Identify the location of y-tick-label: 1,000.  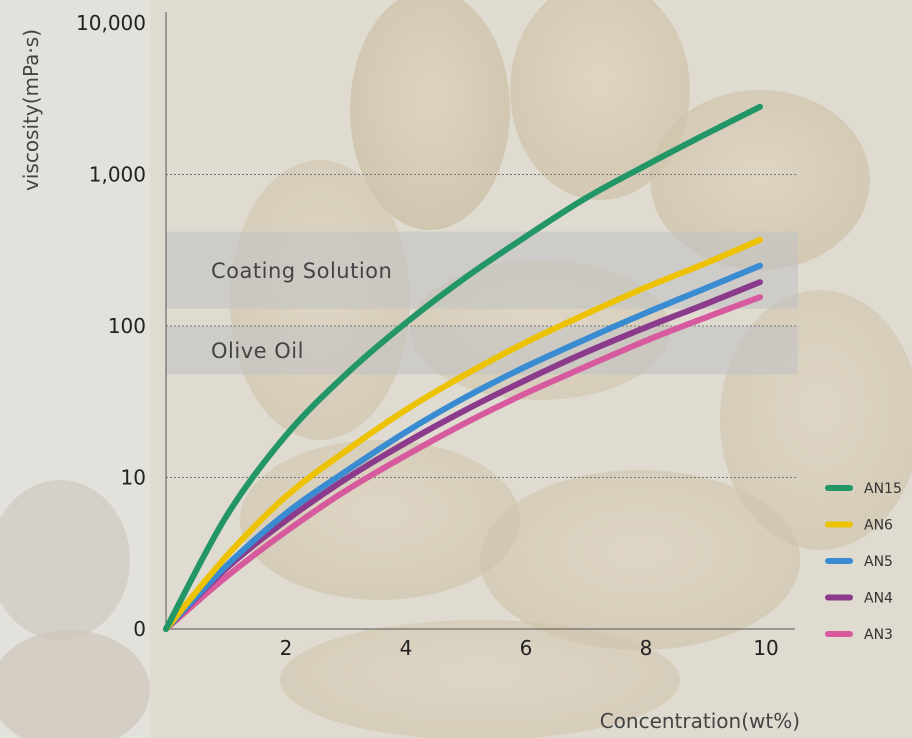
(117, 175).